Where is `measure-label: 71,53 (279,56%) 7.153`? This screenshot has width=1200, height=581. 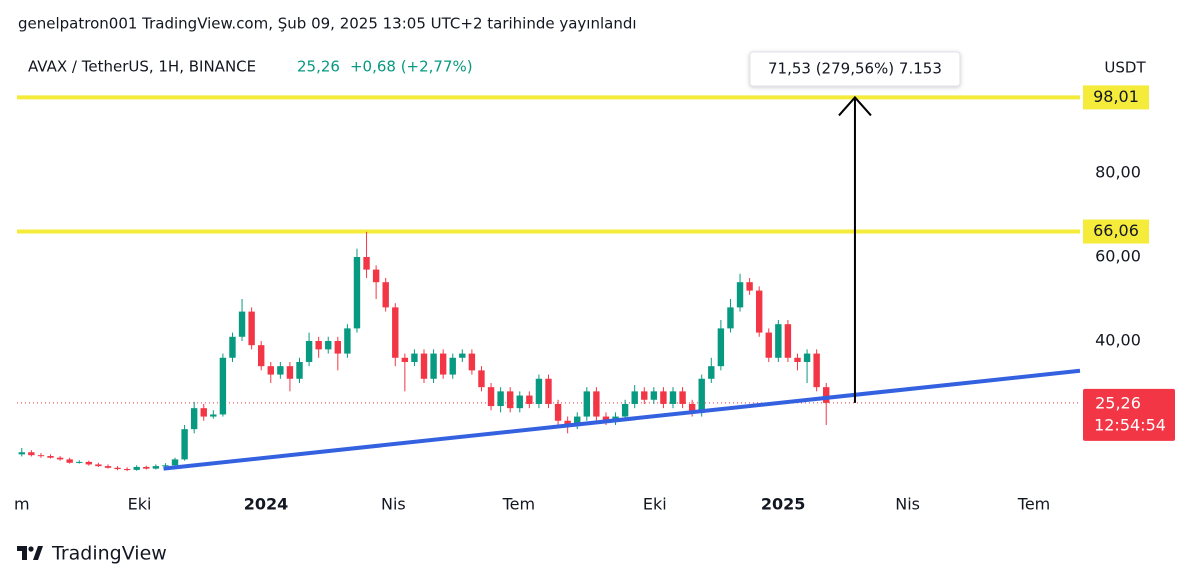
measure-label: 71,53 (279,56%) 7.153 is located at coordinates (855, 69).